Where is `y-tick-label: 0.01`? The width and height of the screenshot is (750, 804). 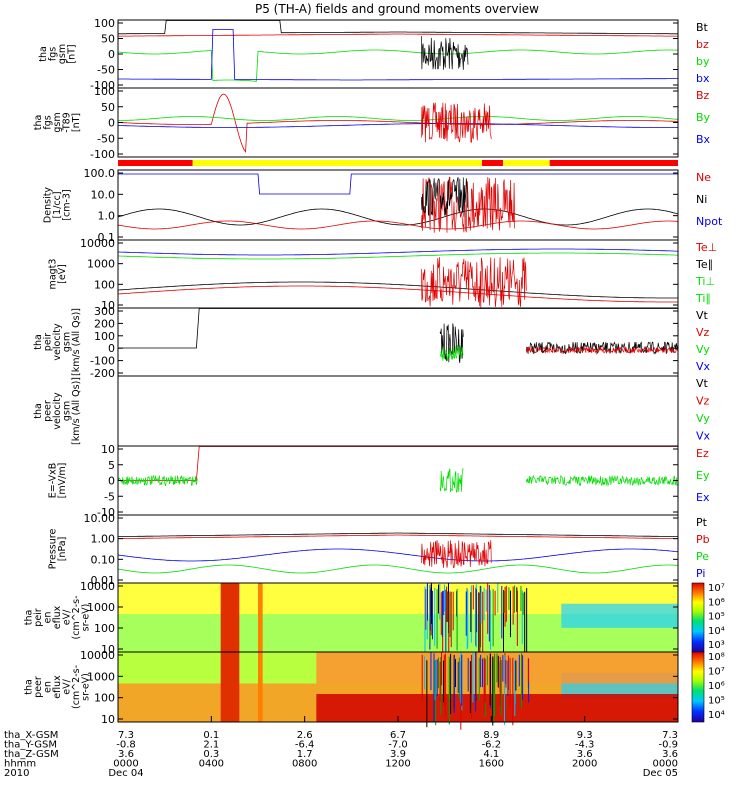
y-tick-label: 0.01 is located at coordinates (103, 580).